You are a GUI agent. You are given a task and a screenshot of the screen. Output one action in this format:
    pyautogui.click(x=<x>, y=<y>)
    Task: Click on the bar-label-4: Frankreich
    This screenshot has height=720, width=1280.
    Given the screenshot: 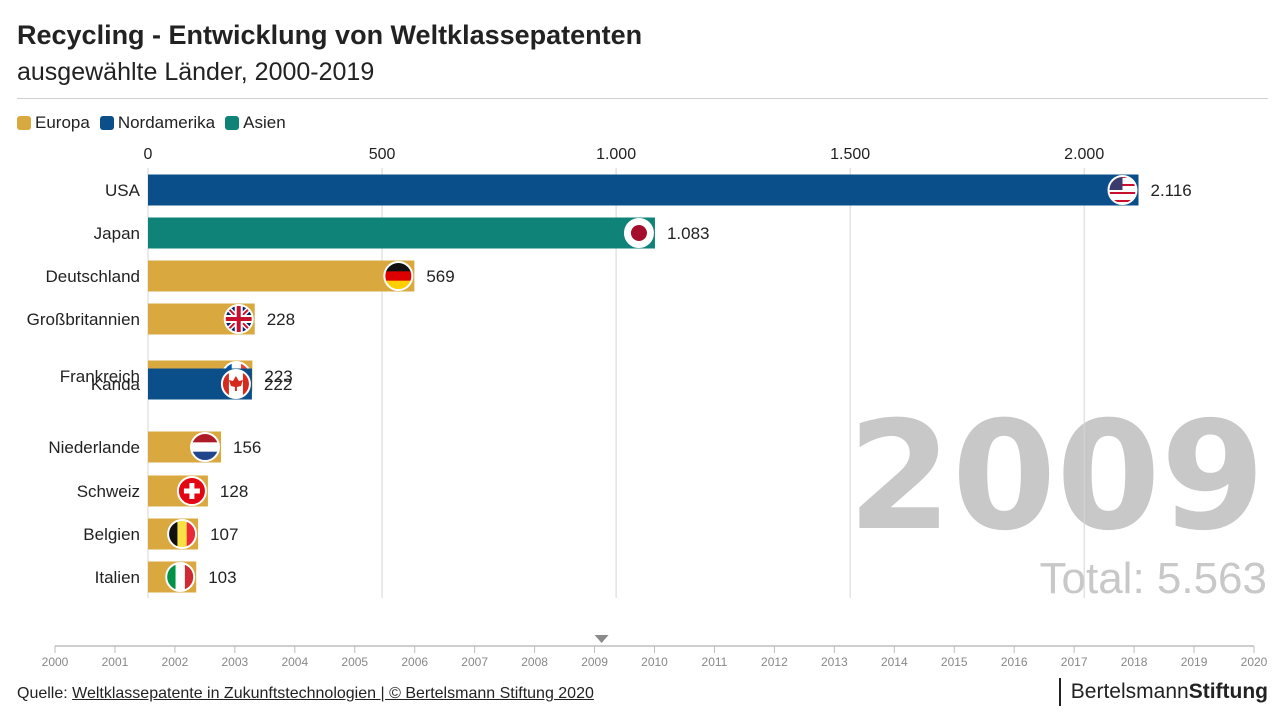 What is the action you would take?
    pyautogui.click(x=100, y=376)
    